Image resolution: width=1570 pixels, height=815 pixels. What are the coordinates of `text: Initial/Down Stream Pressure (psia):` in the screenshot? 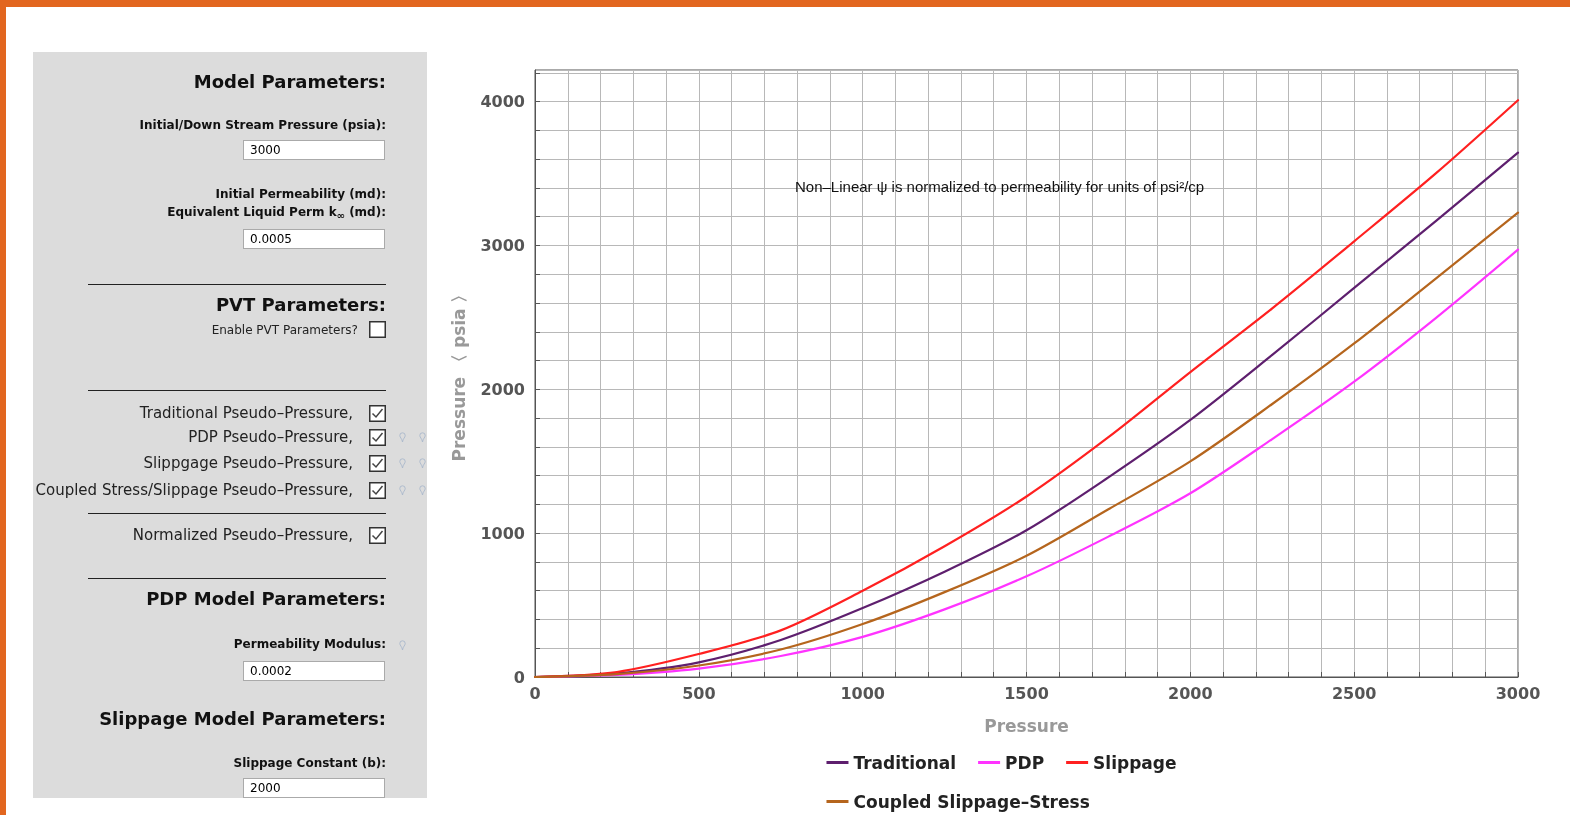 It's located at (262, 125).